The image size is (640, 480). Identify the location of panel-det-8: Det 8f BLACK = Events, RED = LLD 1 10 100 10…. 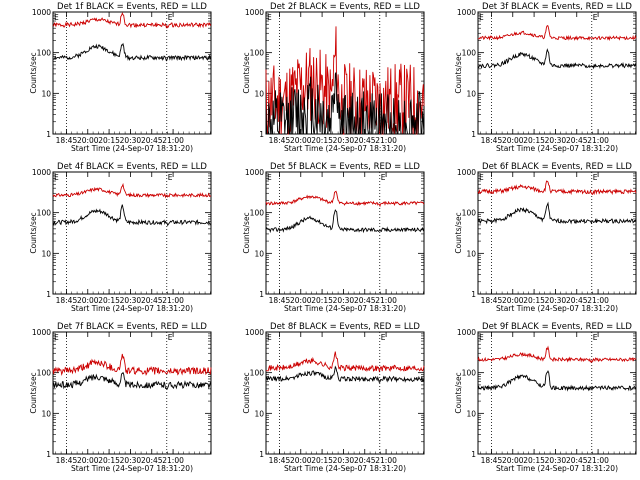
(333, 397).